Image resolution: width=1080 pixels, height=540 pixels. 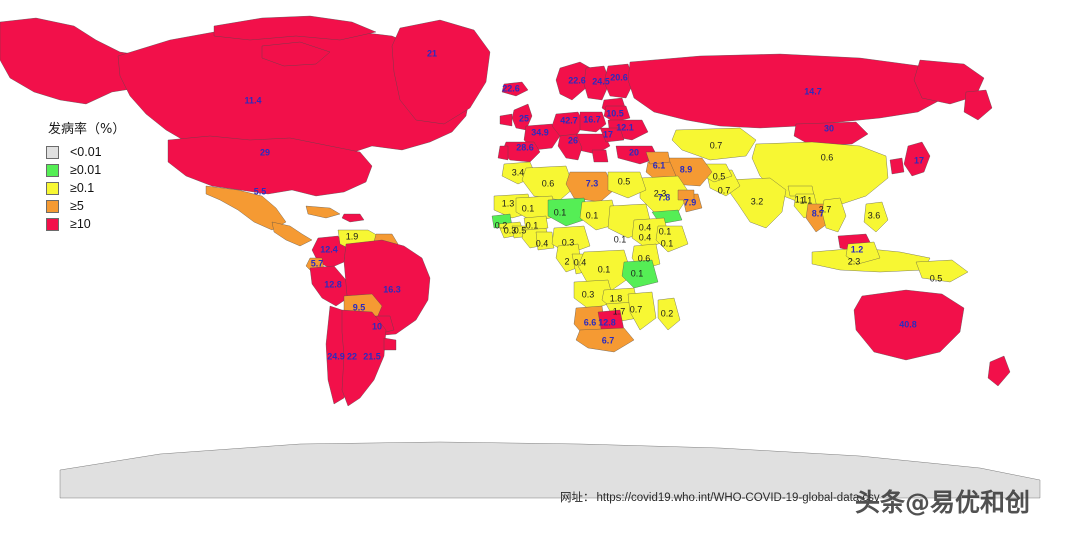 I want to click on value-label-italy: 26, so click(x=573, y=140).